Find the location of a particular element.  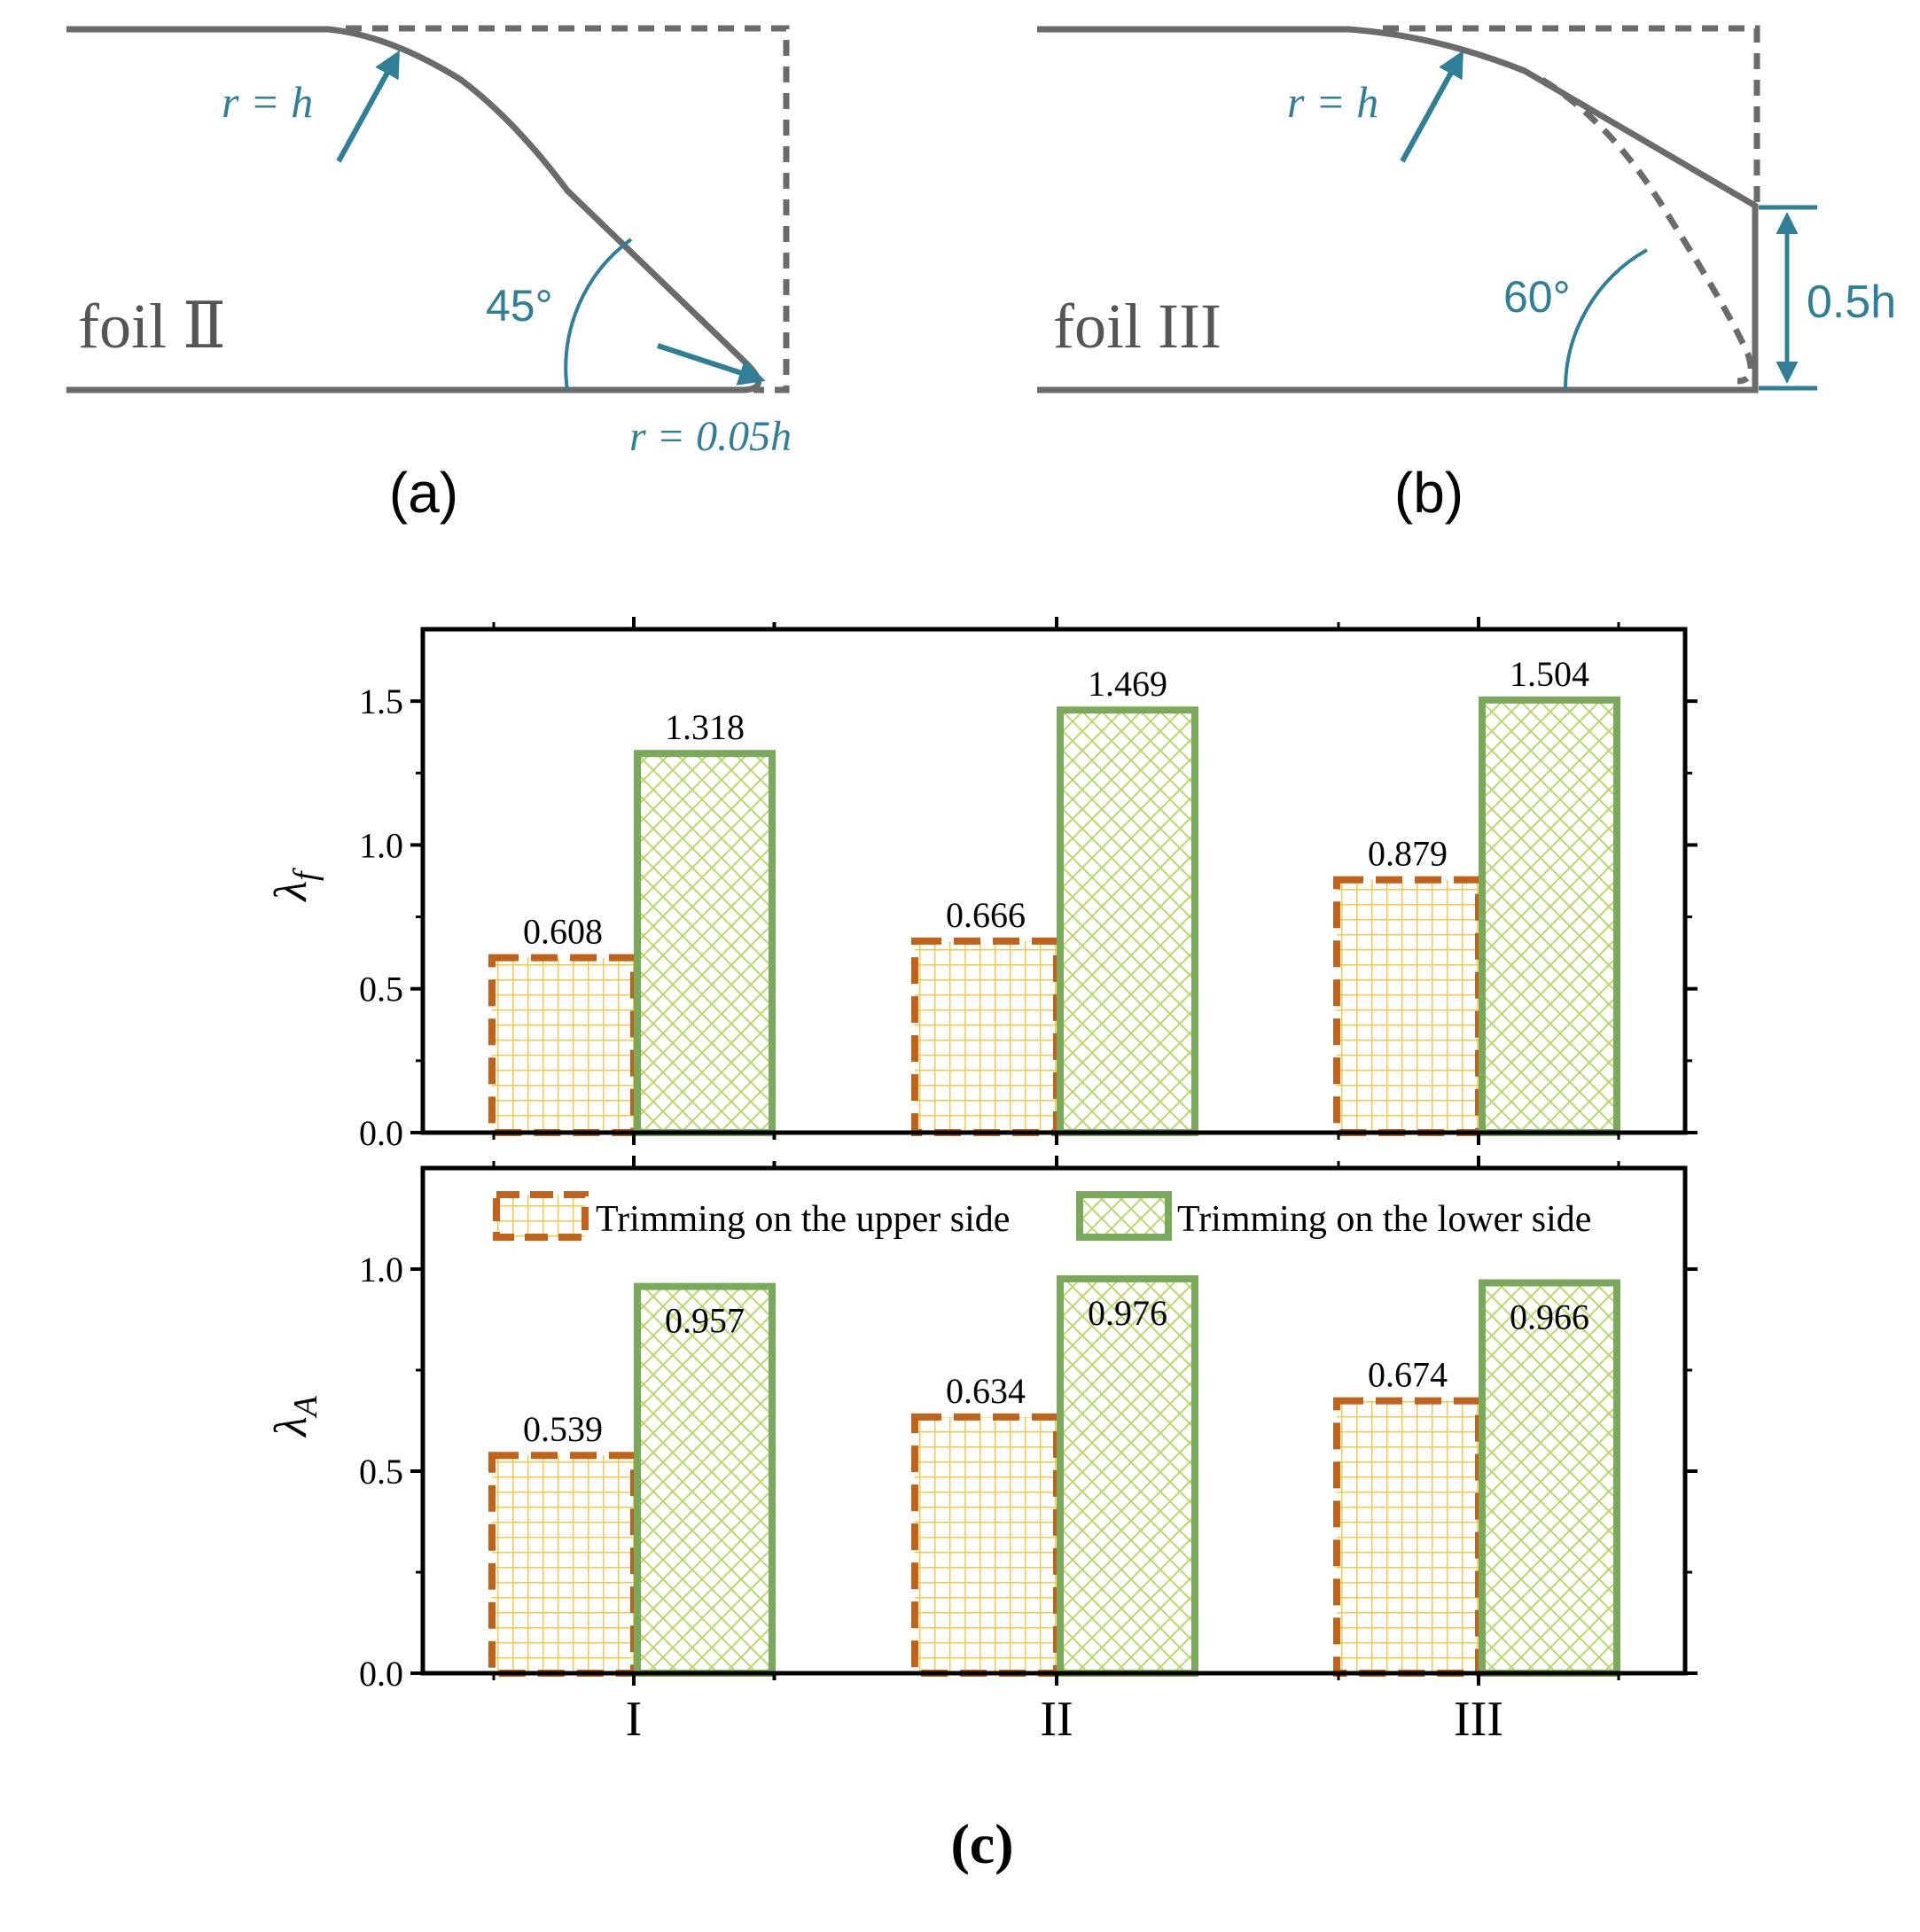

value-label: 0.966 is located at coordinates (1549, 1317).